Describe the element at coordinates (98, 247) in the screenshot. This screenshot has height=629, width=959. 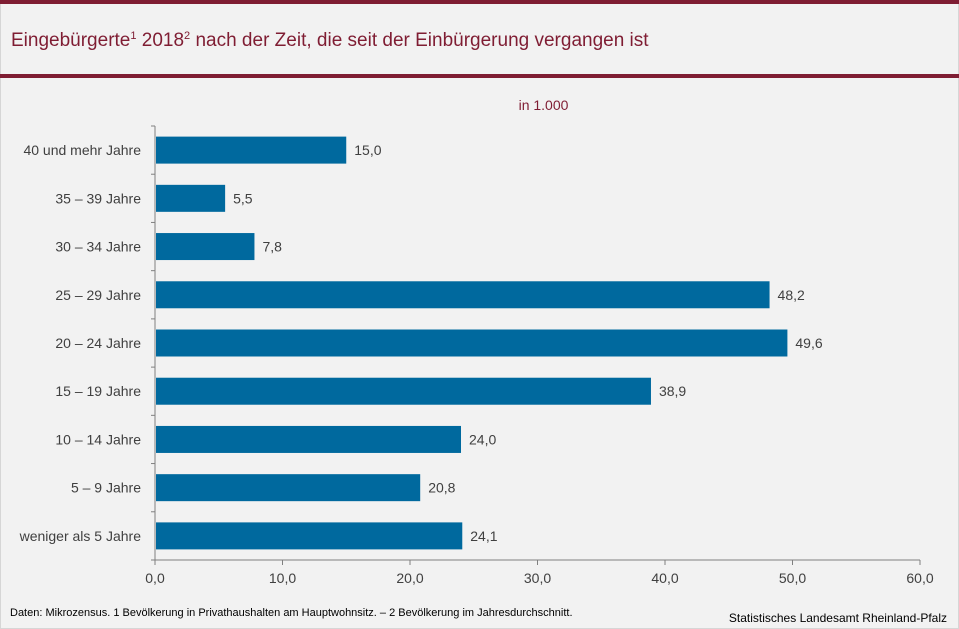
I see `category-label: 30 – 34 Jahre` at that location.